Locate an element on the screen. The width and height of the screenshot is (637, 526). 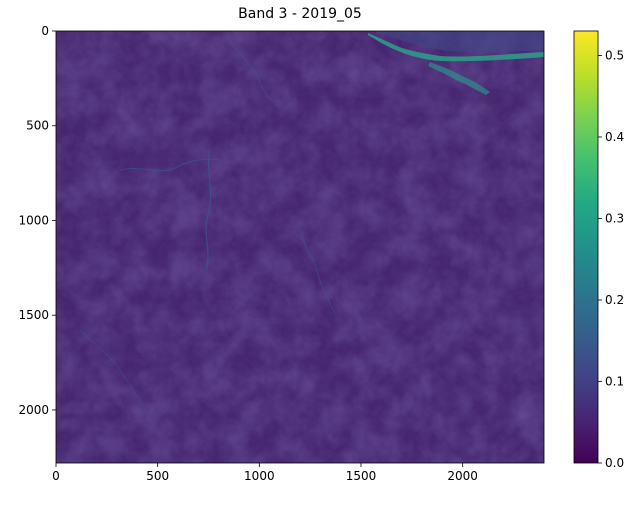
chart-title: Band 3 - 2019_05 is located at coordinates (300, 14).